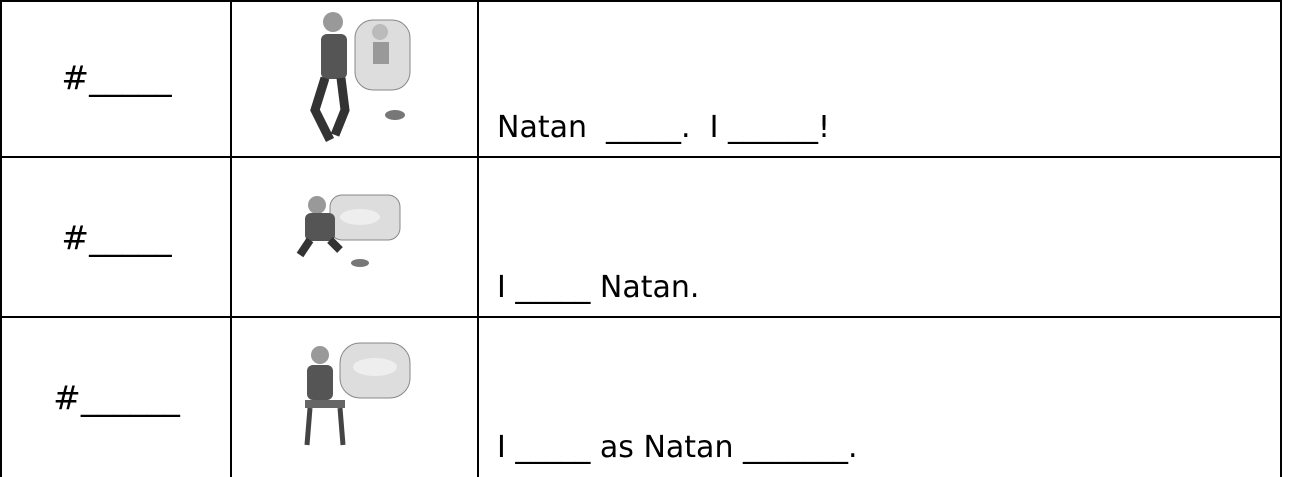  Describe the element at coordinates (598, 287) in the screenshot. I see `sentence: I _____ Natan.` at that location.